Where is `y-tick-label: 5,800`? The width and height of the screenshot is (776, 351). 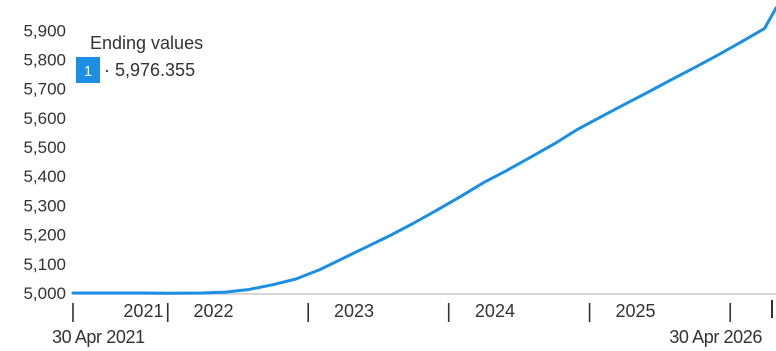 y-tick-label: 5,800 is located at coordinates (44, 59).